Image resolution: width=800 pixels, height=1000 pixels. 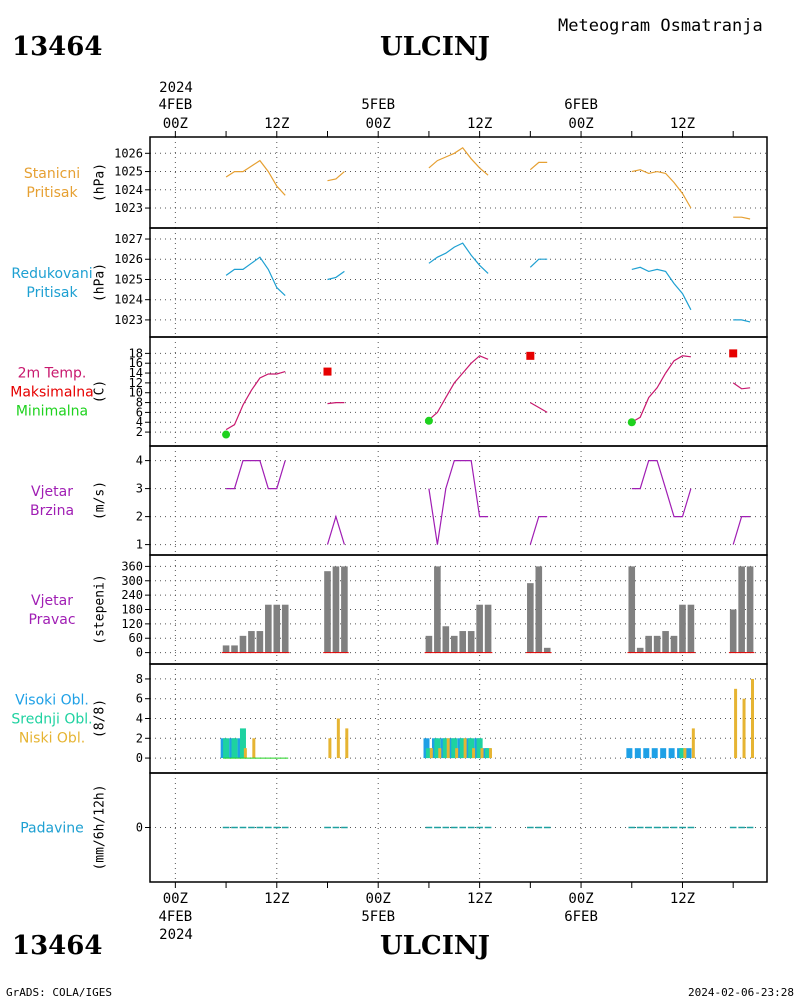 I want to click on panel-frame, so click(x=458, y=282).